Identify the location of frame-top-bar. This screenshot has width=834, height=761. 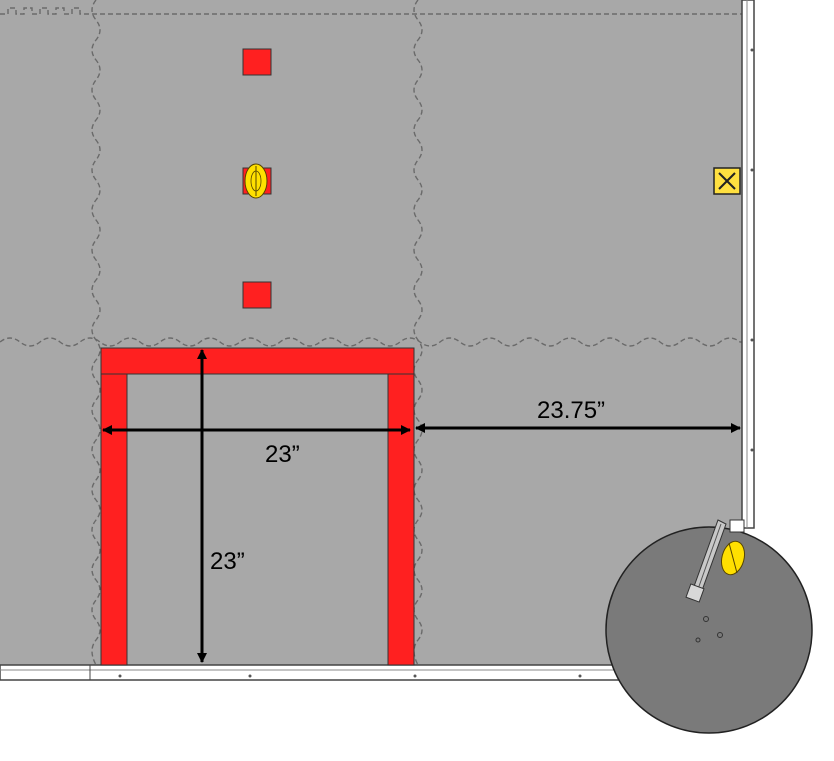
(257, 361).